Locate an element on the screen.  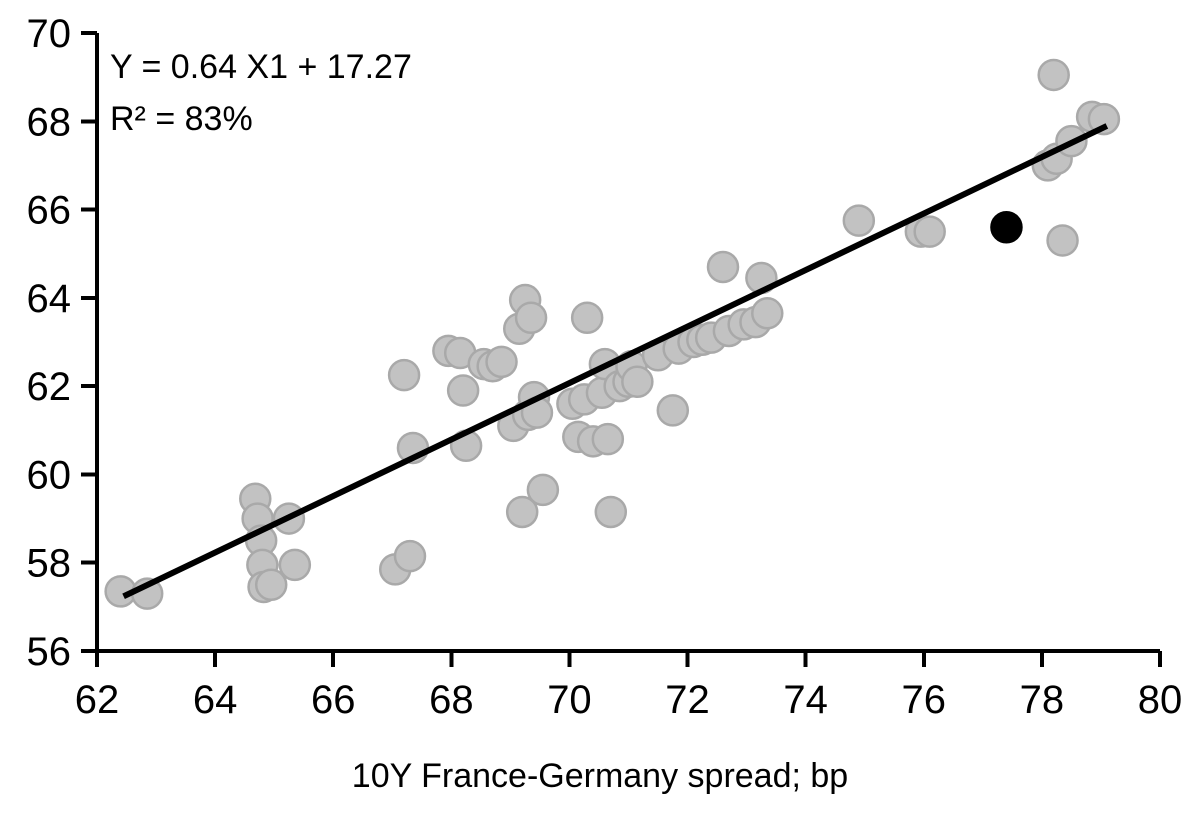
y-tick-label: 62 is located at coordinates (49, 387).